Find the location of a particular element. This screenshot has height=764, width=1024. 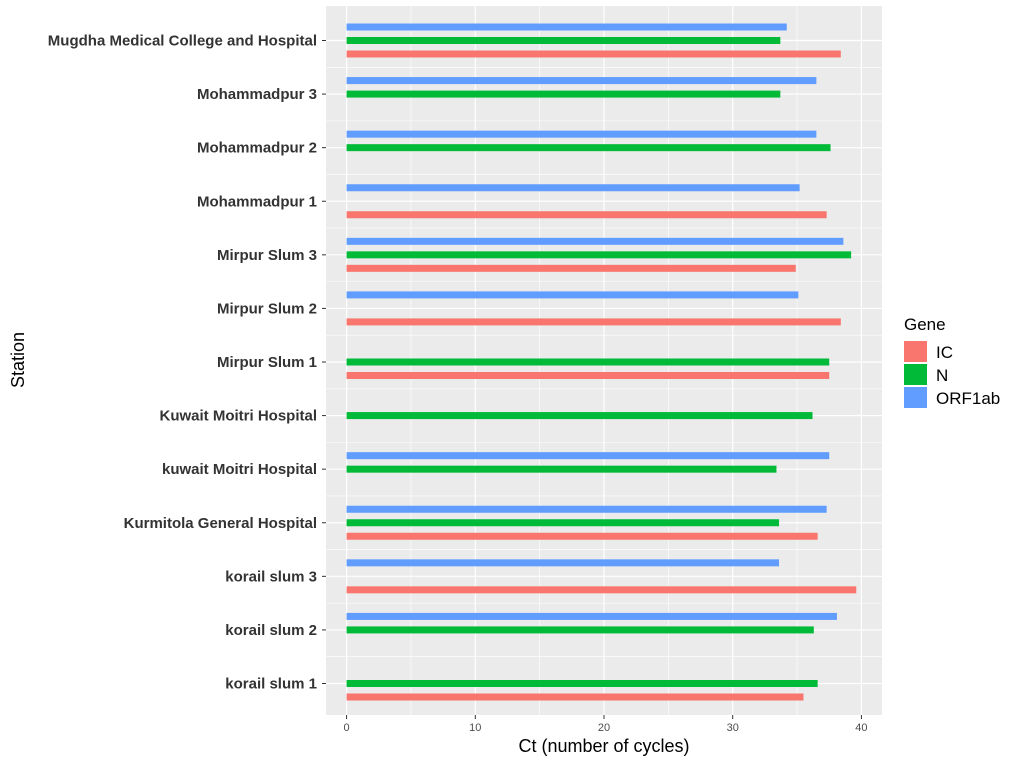

legend-items: IC N ORF1ab is located at coordinates (952, 374).